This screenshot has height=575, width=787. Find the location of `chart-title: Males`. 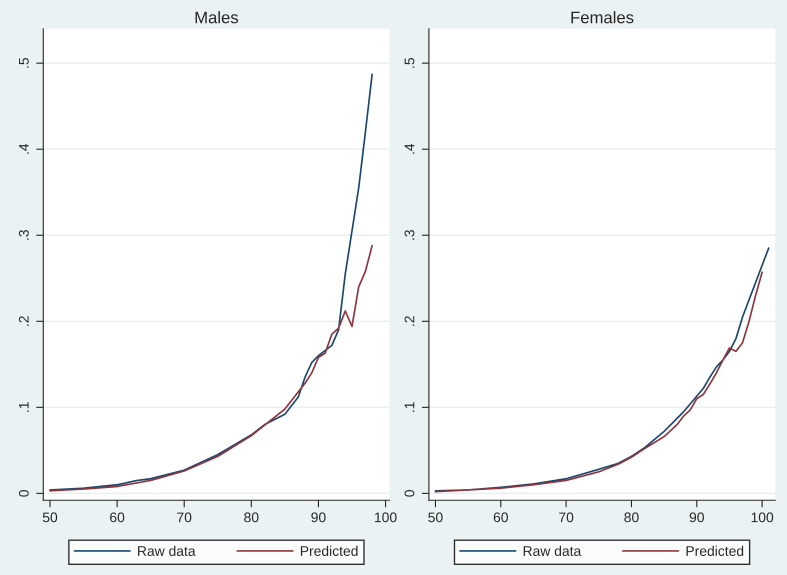

chart-title: Males is located at coordinates (217, 17).